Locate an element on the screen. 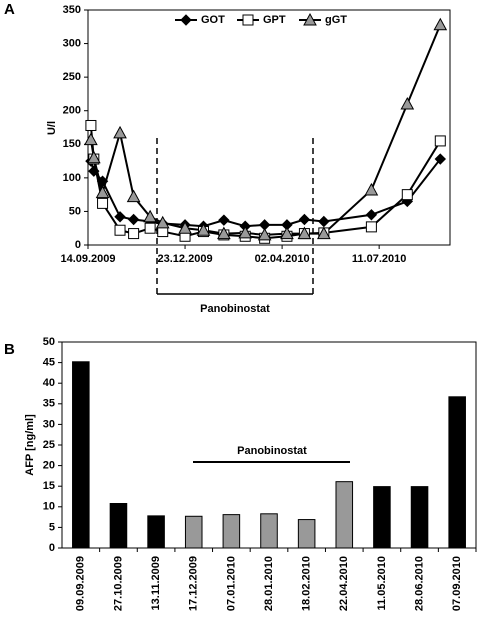 The width and height of the screenshot is (485, 620). x-tick-label: 14.09.2009 is located at coordinates (87, 259).